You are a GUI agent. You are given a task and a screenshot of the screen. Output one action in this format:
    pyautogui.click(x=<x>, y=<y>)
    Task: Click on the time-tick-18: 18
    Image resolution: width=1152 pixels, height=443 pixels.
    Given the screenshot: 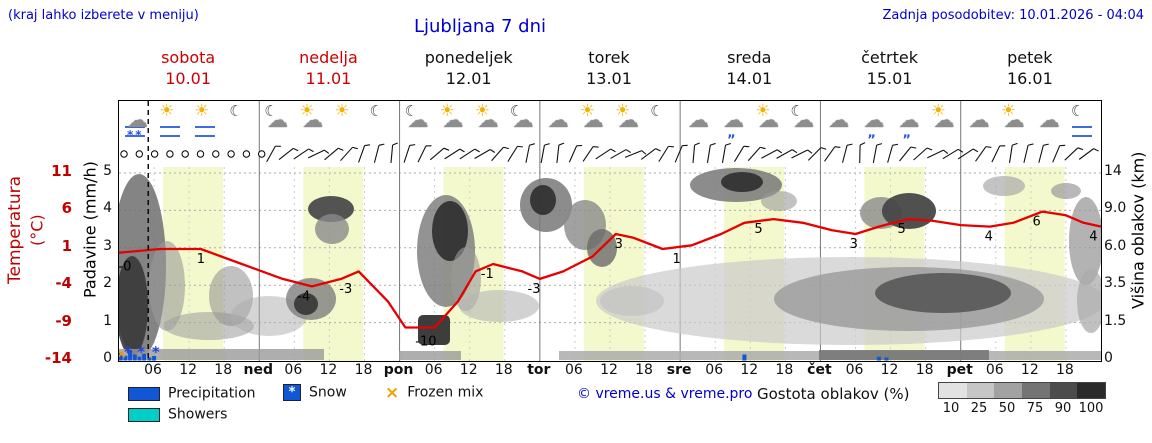 What is the action you would take?
    pyautogui.click(x=784, y=370)
    